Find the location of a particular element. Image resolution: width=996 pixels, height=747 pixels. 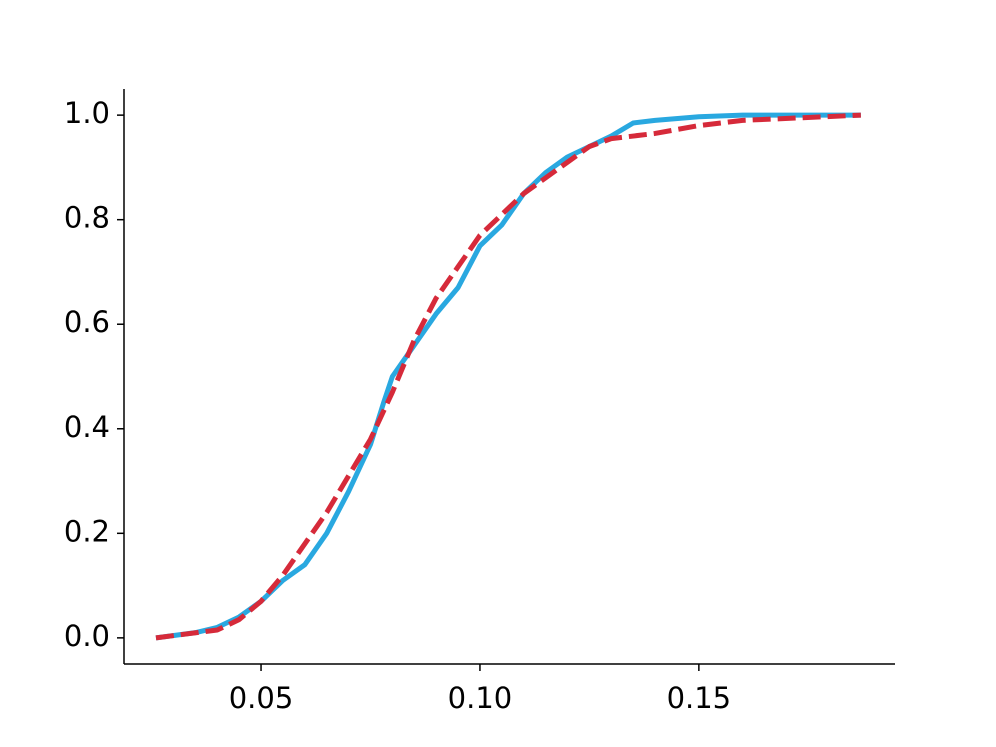

y-tick-label: 0.2 is located at coordinates (87, 531).